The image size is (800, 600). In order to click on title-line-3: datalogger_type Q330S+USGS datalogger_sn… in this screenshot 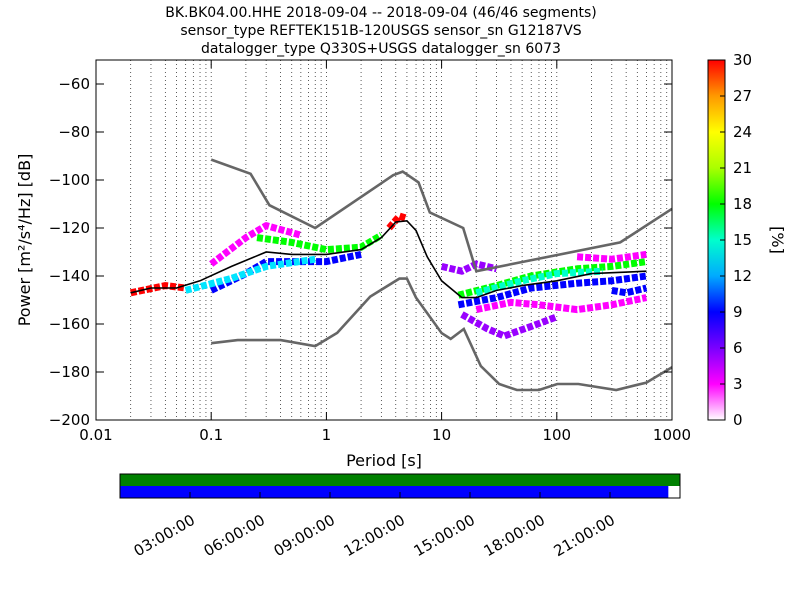, I will do `click(381, 49)`.